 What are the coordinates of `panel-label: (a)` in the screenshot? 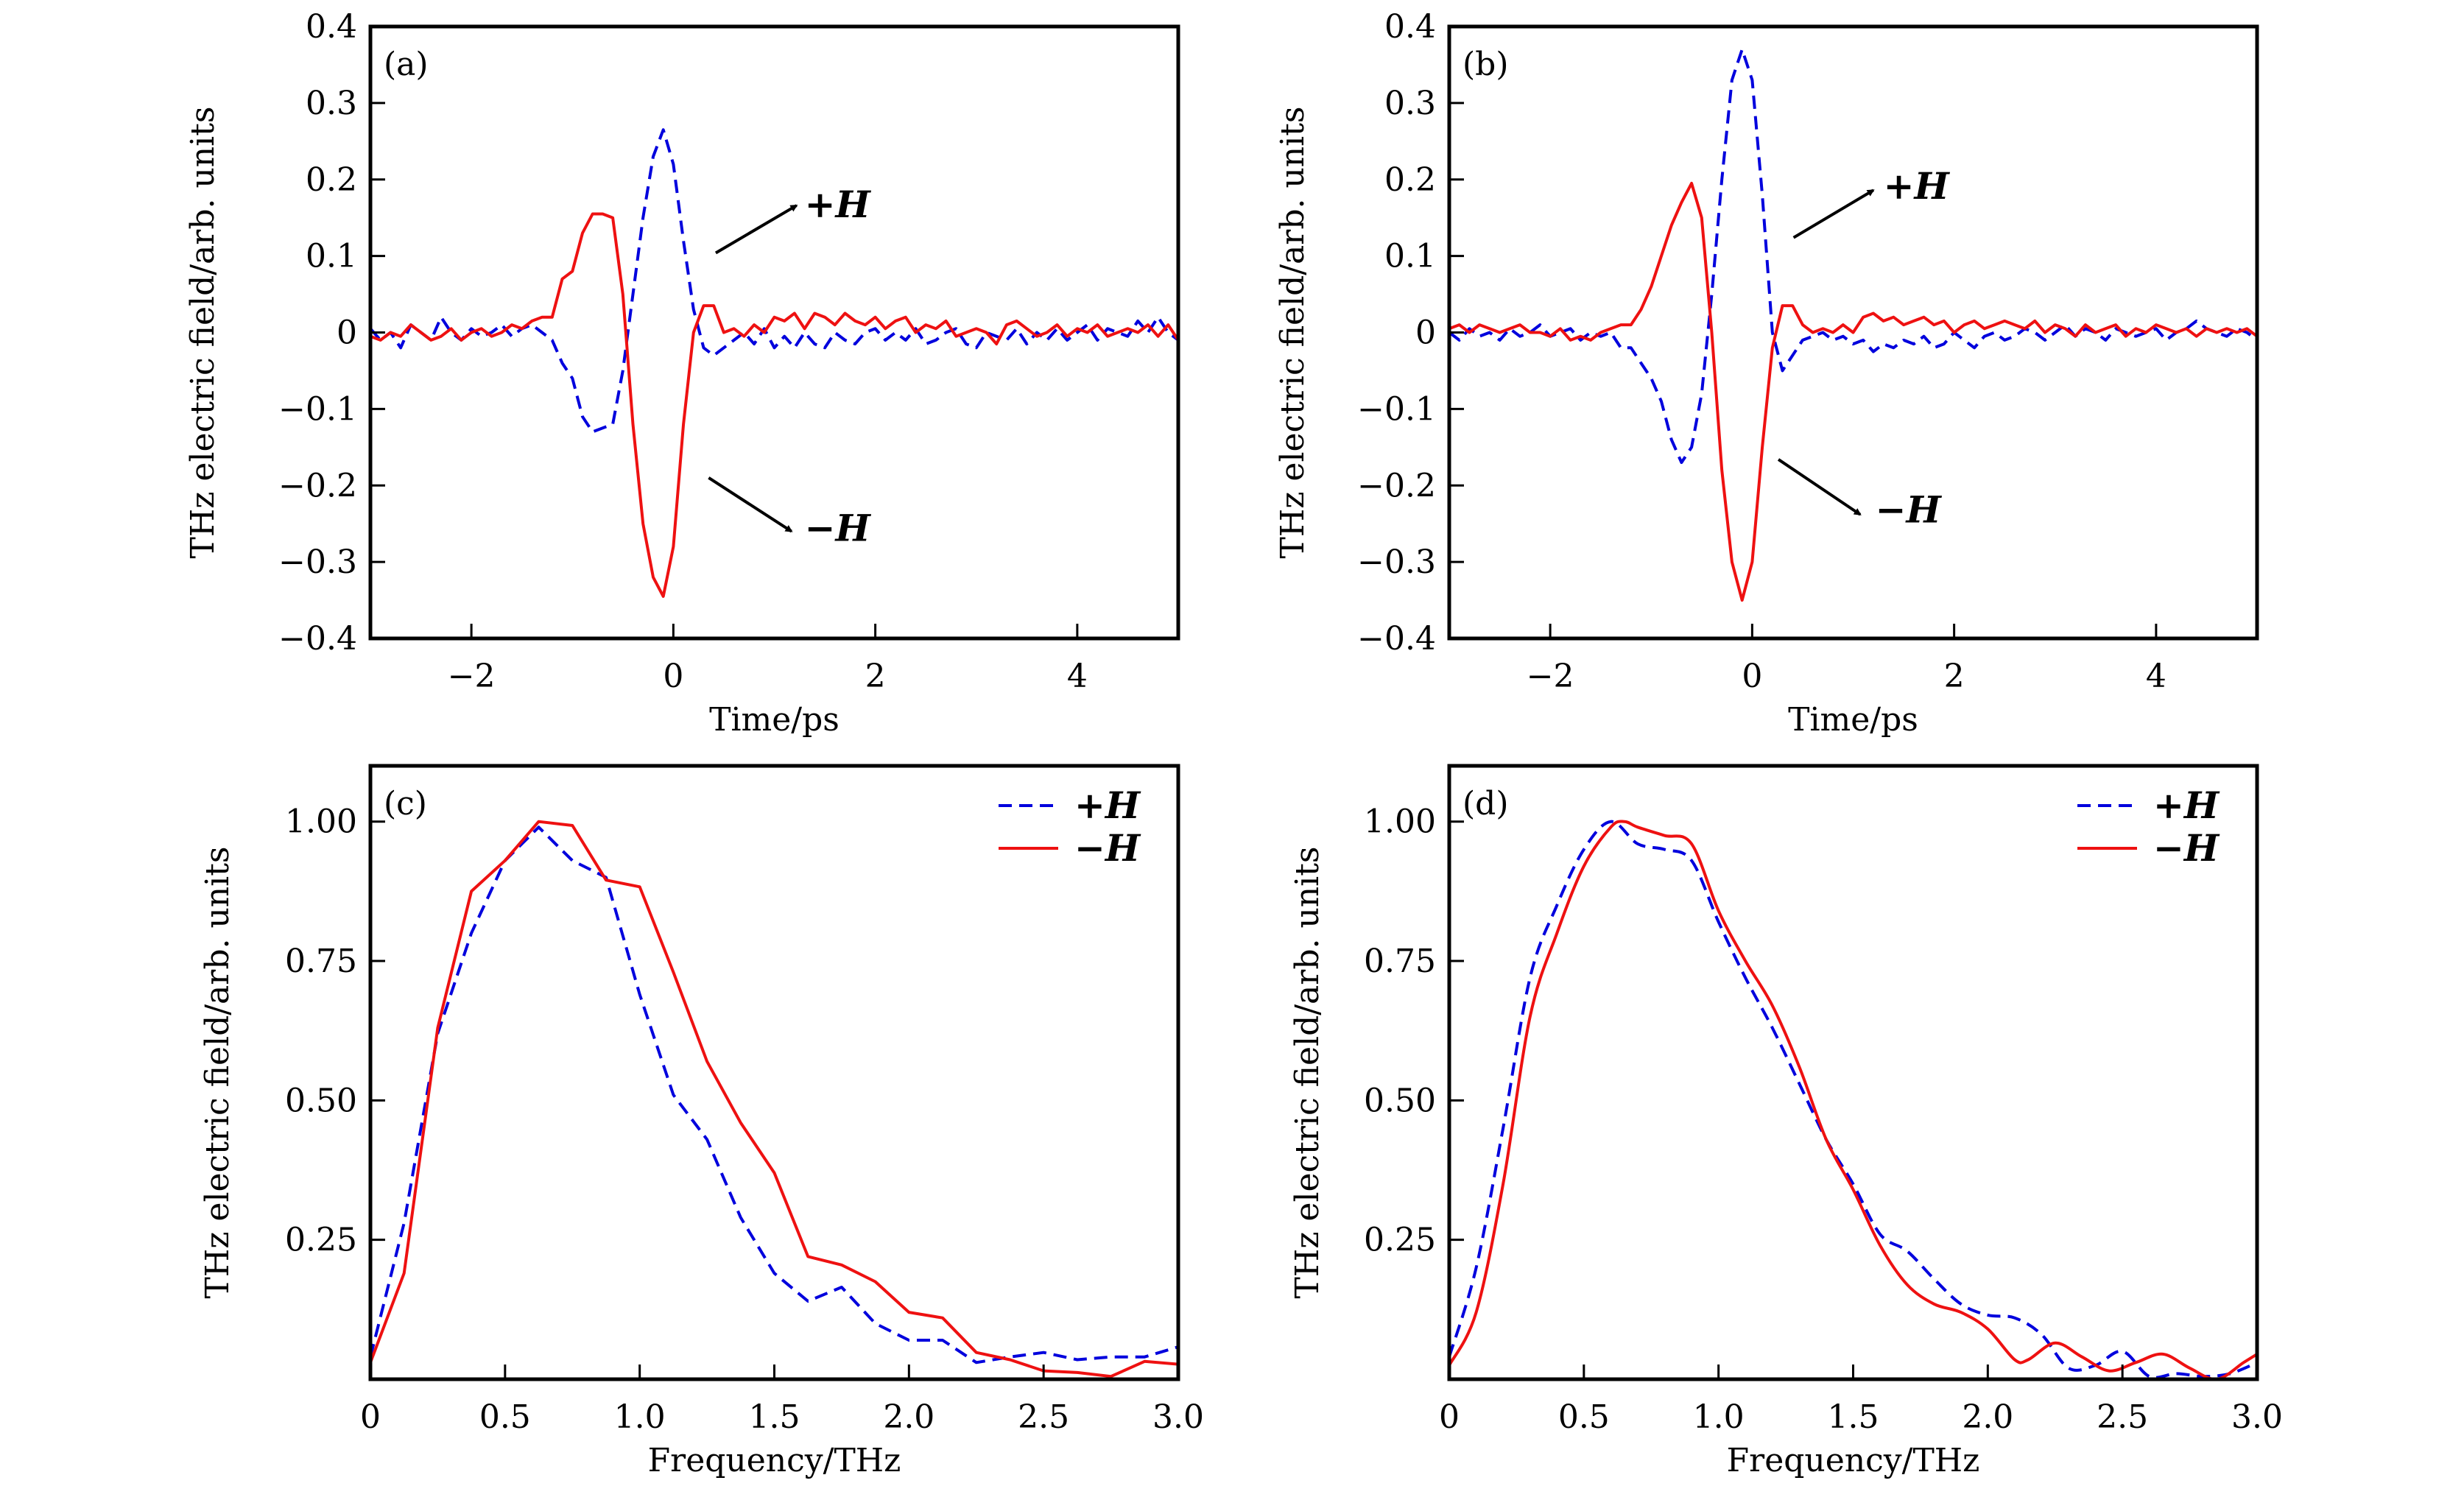 It's located at (407, 64).